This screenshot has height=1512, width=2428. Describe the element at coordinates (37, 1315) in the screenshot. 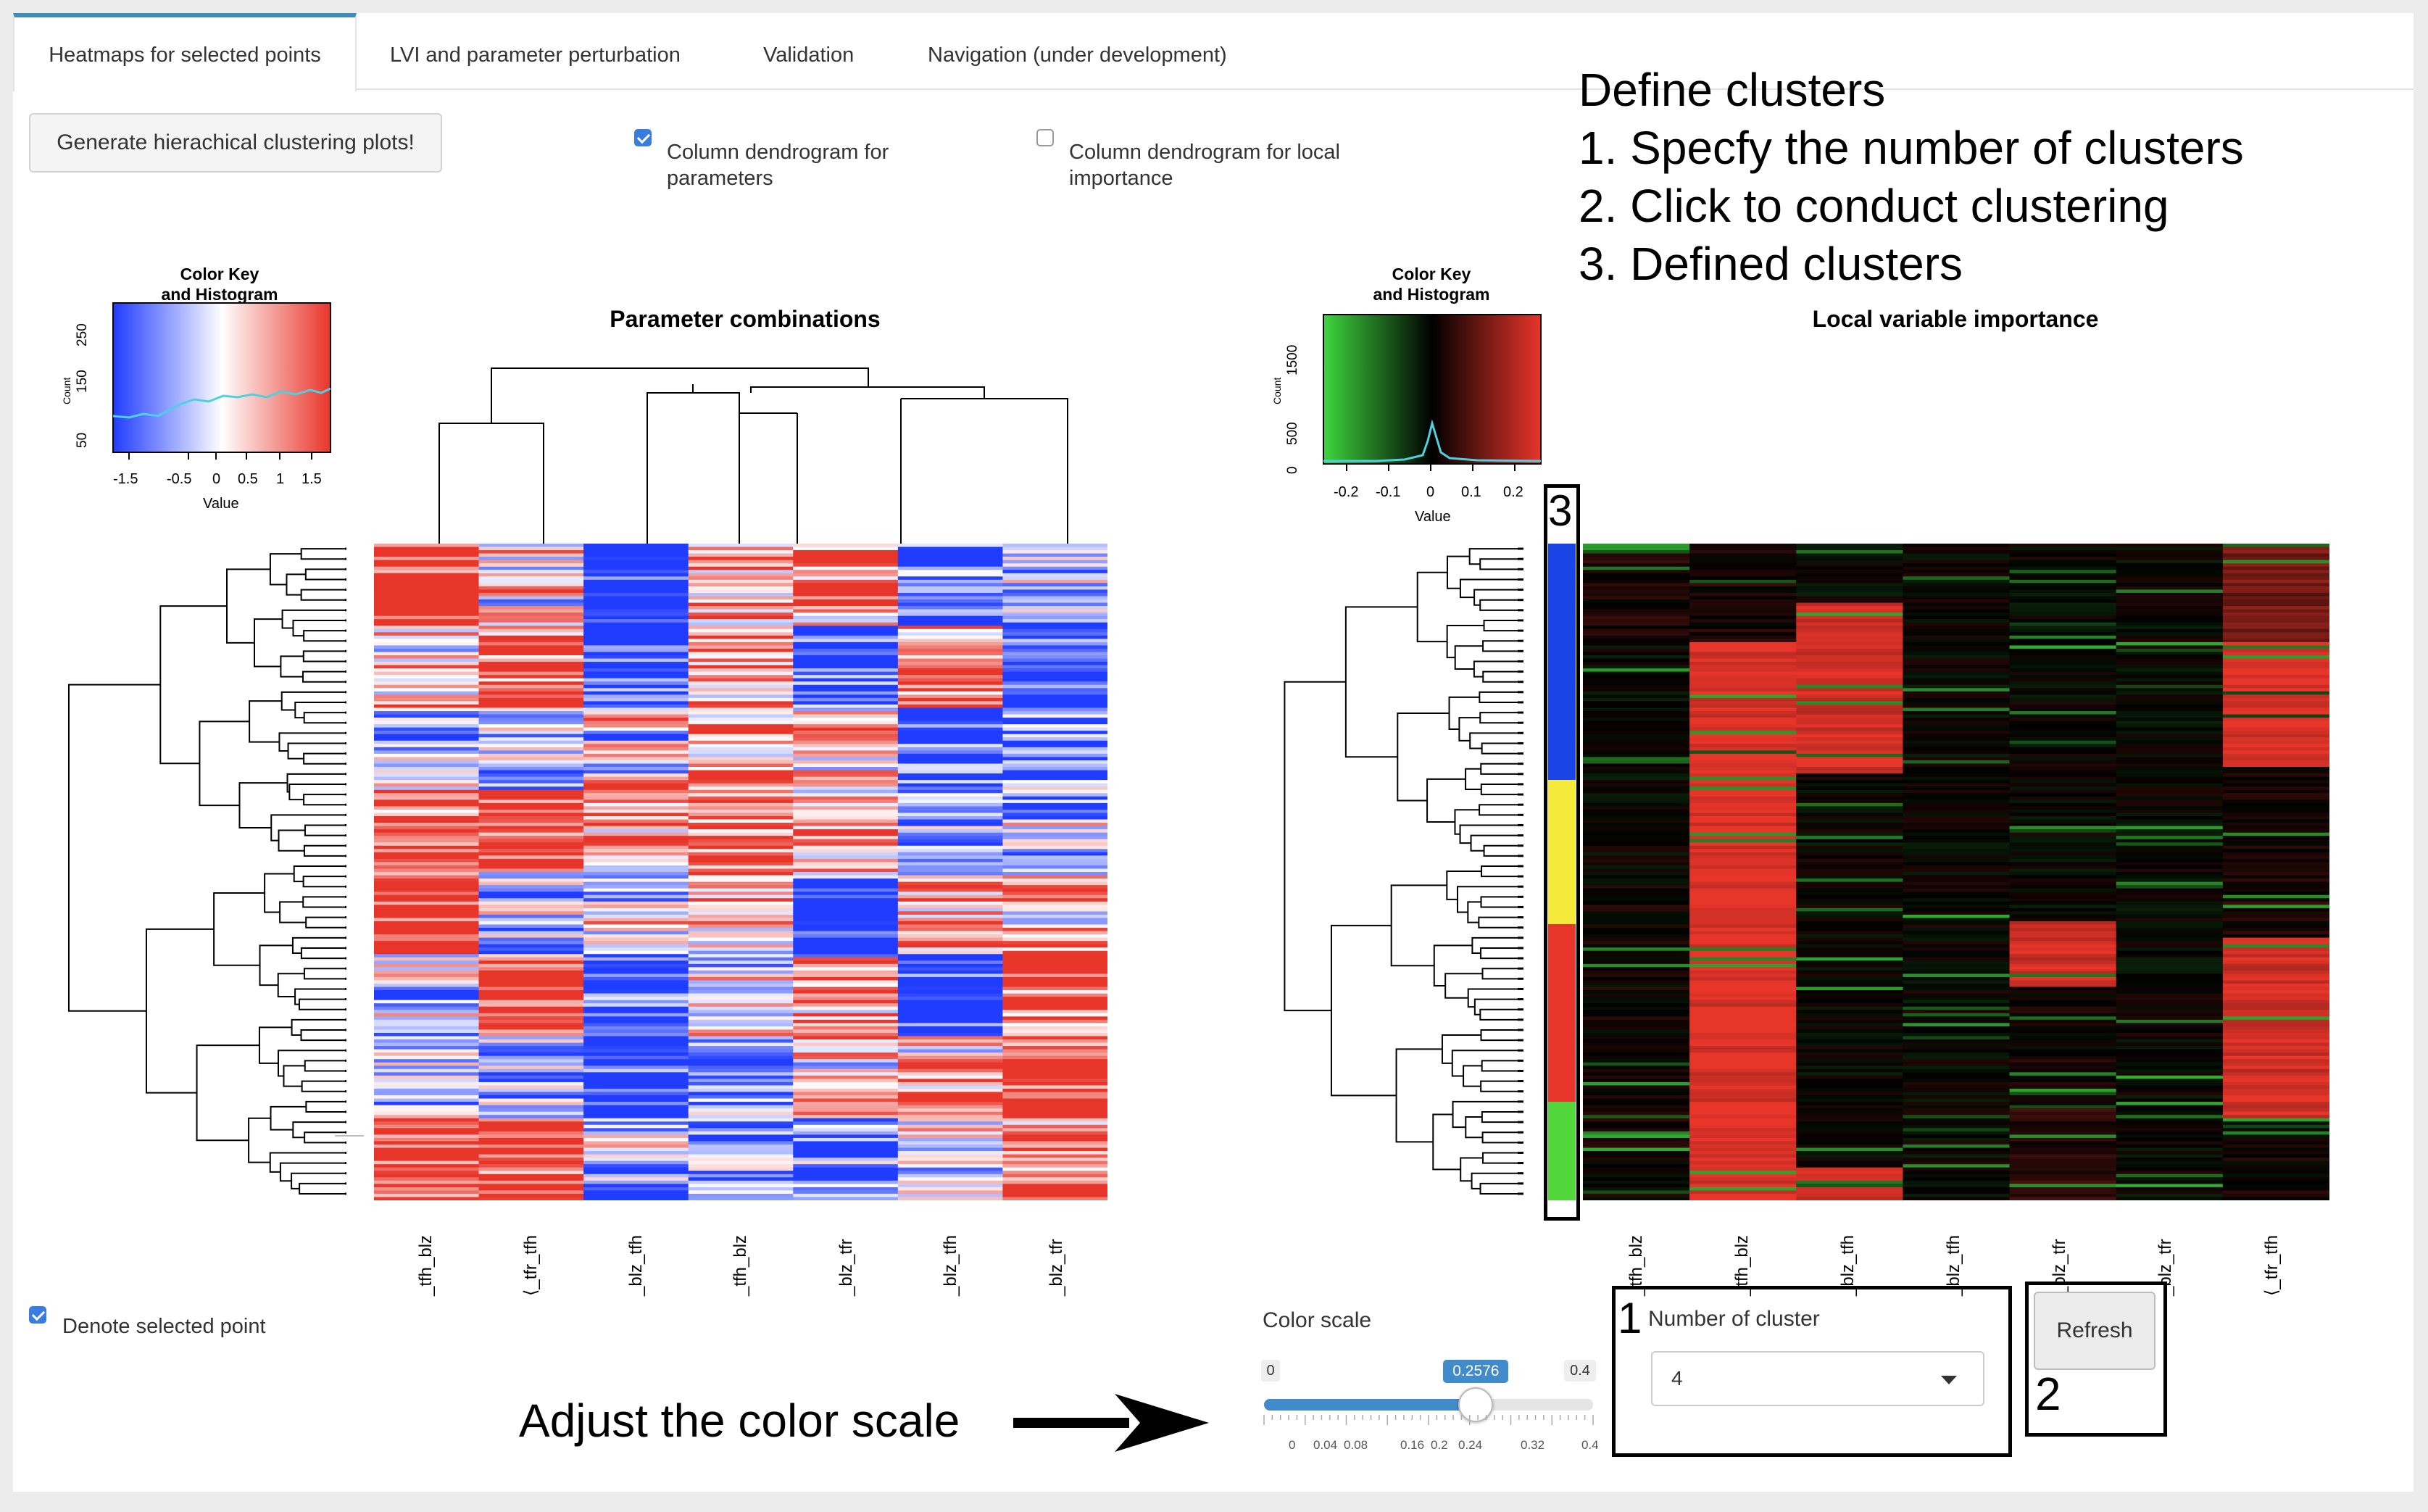

I see `denote-selected-point-checkbox` at that location.